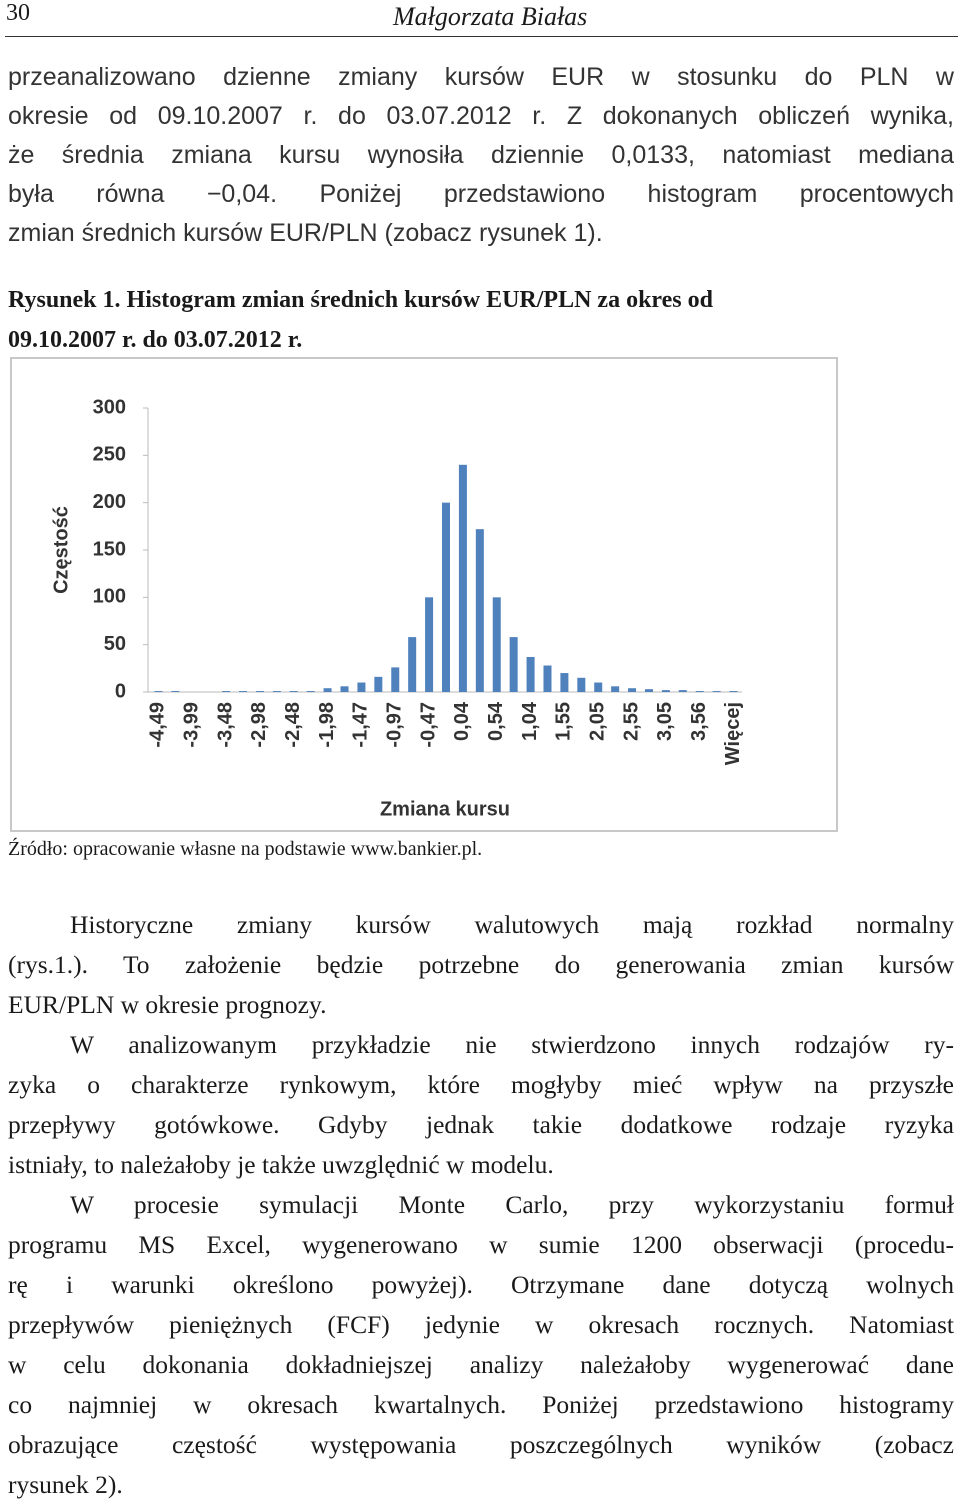 Image resolution: width=960 pixels, height=1504 pixels. I want to click on x-tick-label: 3,05, so click(665, 721).